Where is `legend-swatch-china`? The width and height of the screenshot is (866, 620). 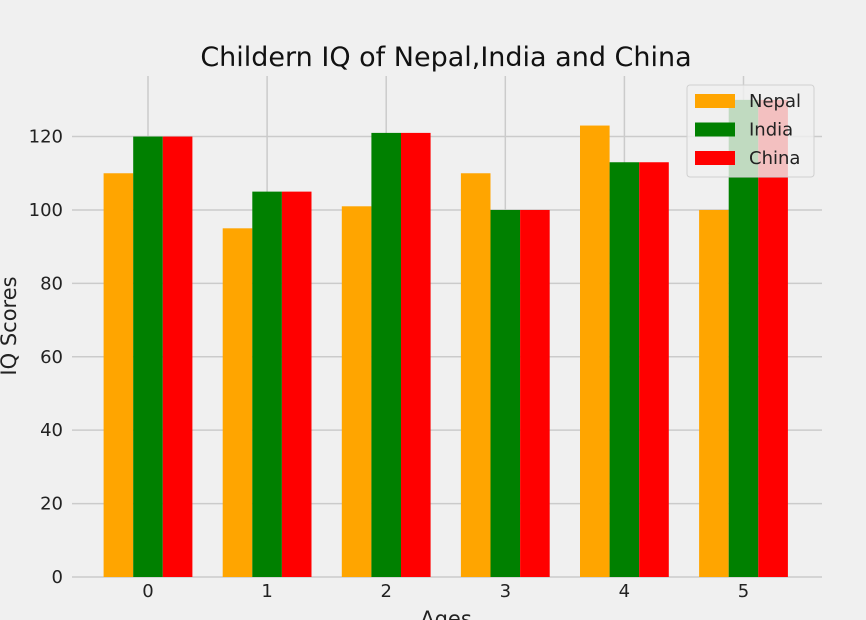 legend-swatch-china is located at coordinates (715, 158).